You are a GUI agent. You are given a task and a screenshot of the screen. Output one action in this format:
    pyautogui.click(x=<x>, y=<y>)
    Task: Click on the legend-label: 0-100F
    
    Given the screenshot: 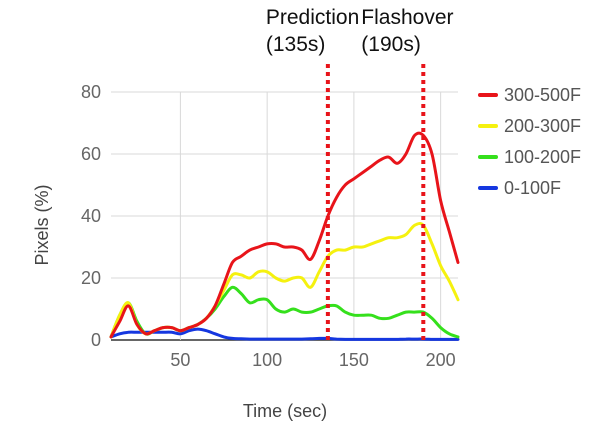 What is the action you would take?
    pyautogui.click(x=532, y=188)
    